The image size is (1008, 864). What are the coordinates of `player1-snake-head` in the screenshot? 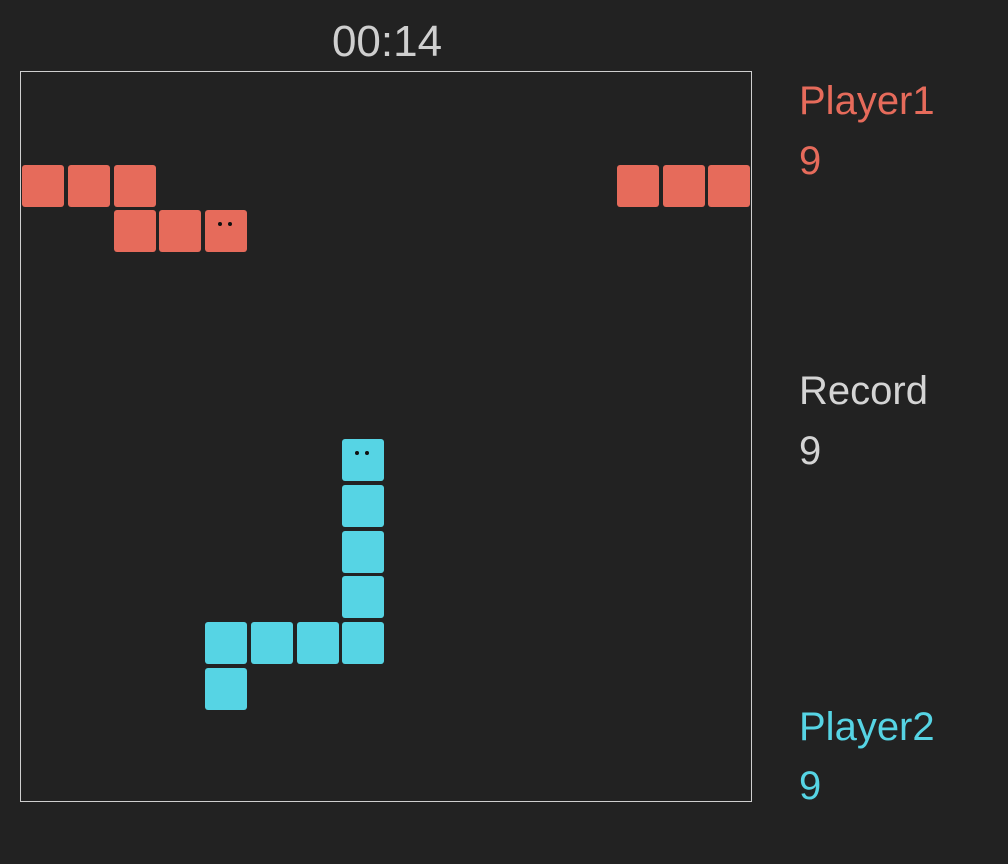 It's located at (226, 231).